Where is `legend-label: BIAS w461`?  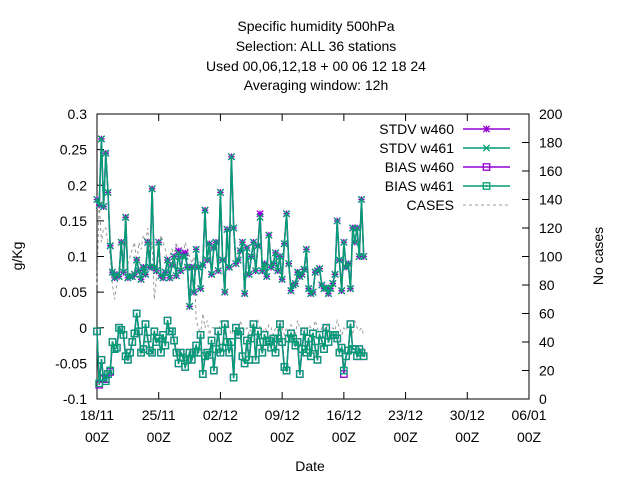 legend-label: BIAS w461 is located at coordinates (419, 186).